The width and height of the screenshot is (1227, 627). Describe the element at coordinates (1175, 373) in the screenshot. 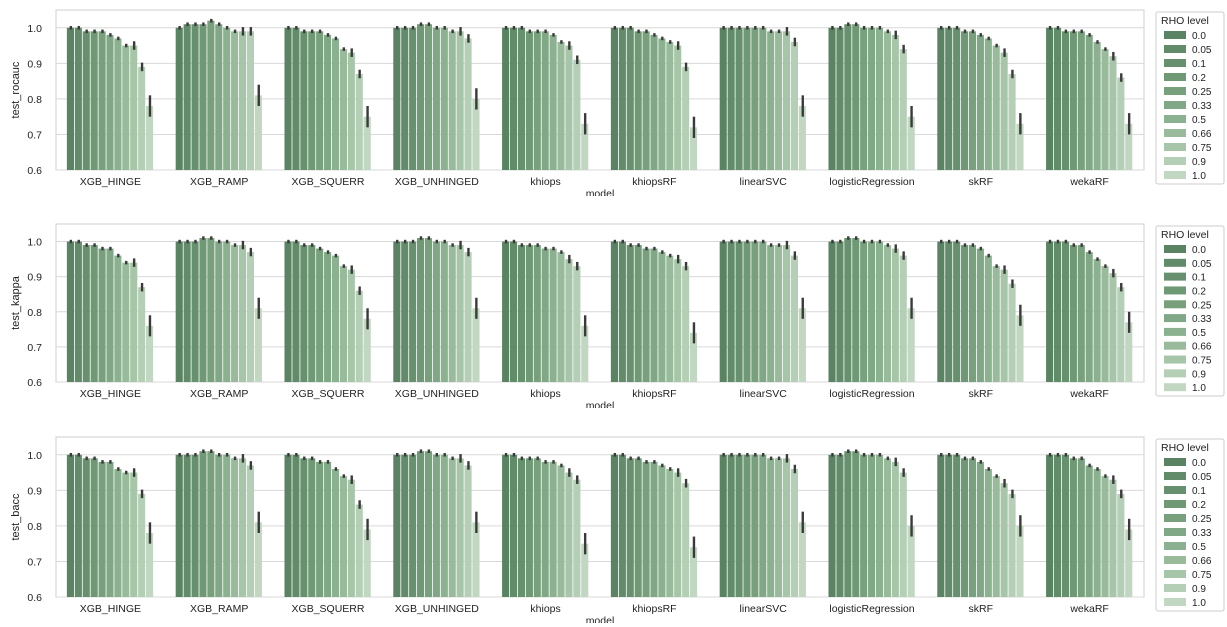

I see `legend-swatch-0.9` at that location.